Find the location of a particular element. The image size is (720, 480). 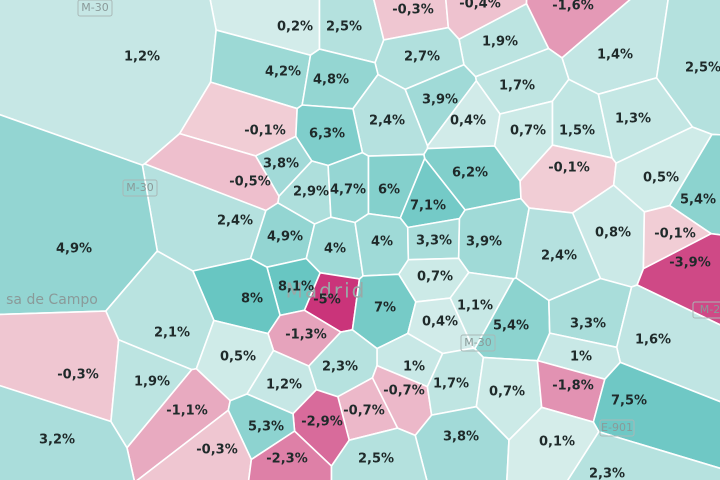

road-label: M-2 is located at coordinates (710, 309).